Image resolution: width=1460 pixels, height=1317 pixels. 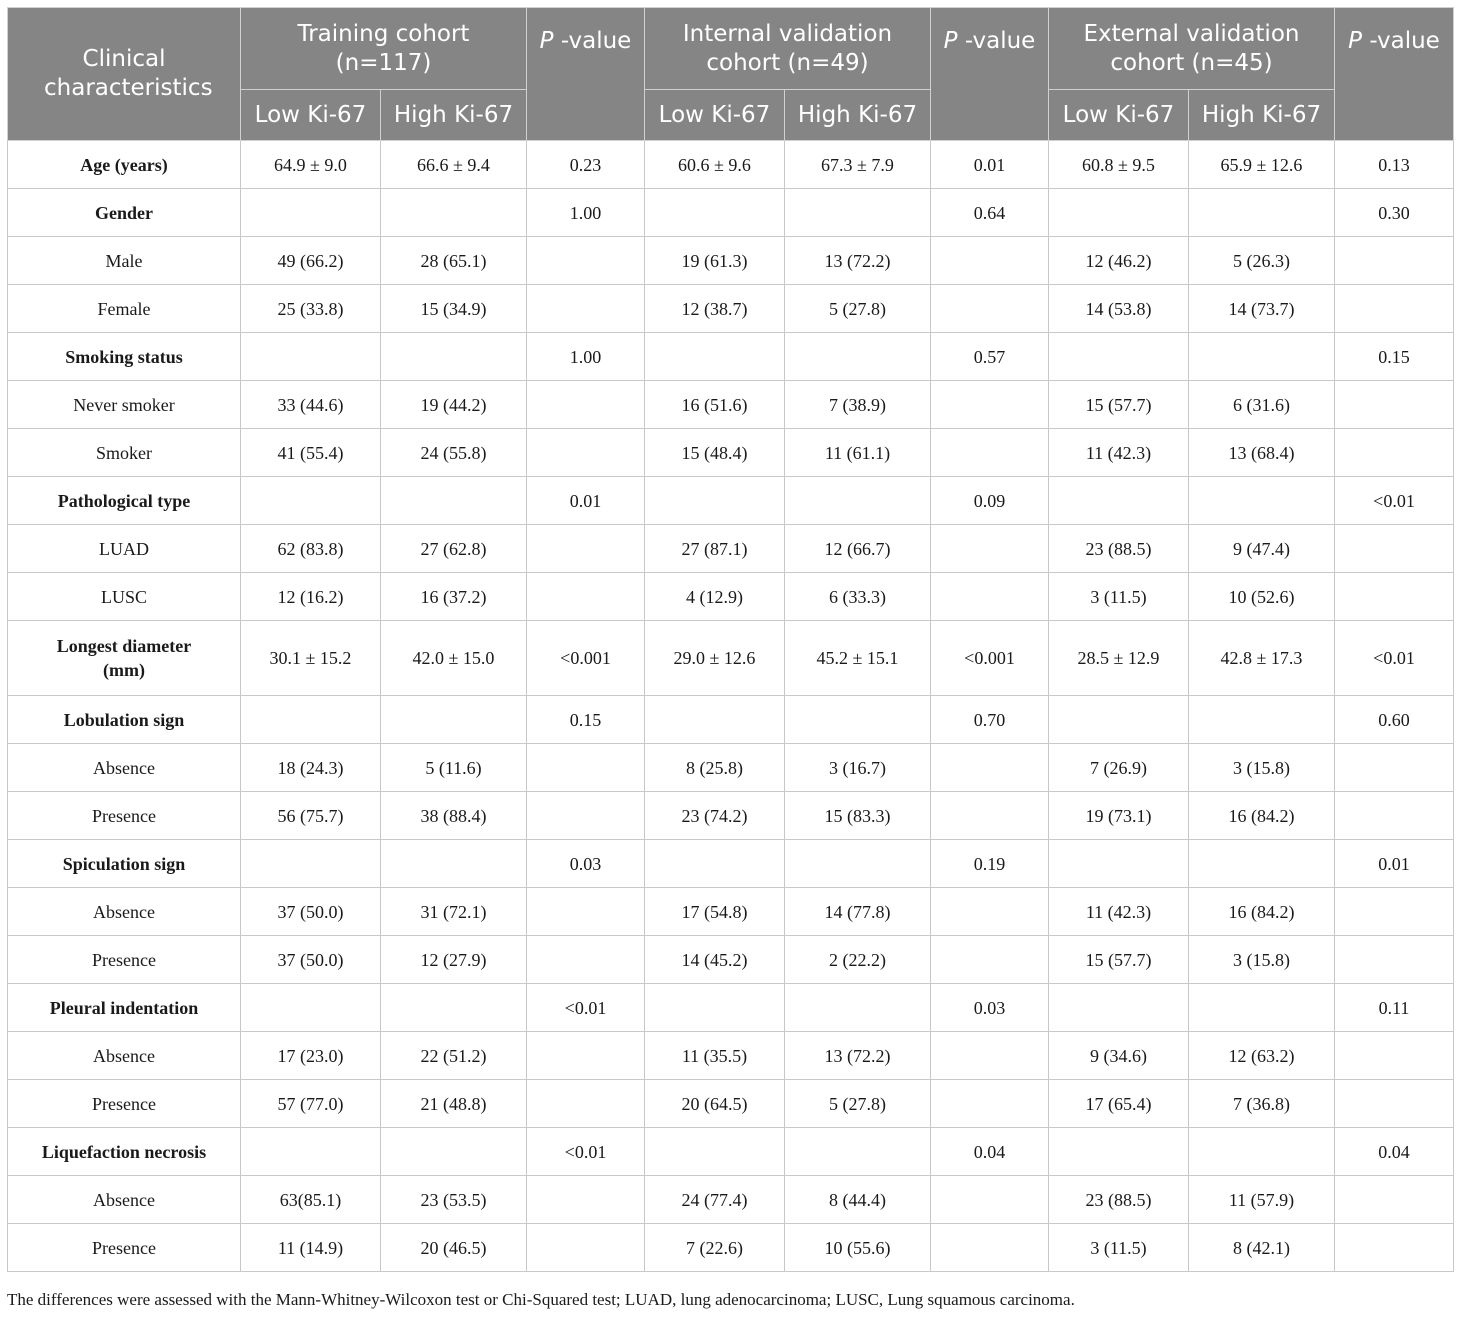 What do you see at coordinates (1261, 658) in the screenshot?
I see `table-cell: 42.8 ± 17.3` at bounding box center [1261, 658].